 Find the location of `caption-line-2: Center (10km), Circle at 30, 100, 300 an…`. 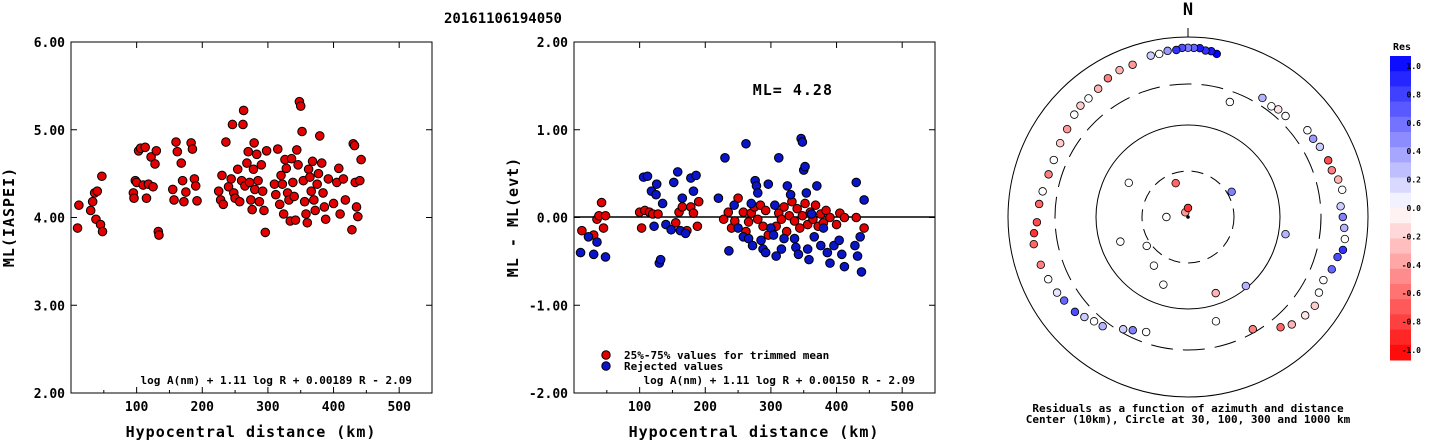

caption-line-2: Center (10km), Circle at 30, 100, 300 an… is located at coordinates (1188, 419).